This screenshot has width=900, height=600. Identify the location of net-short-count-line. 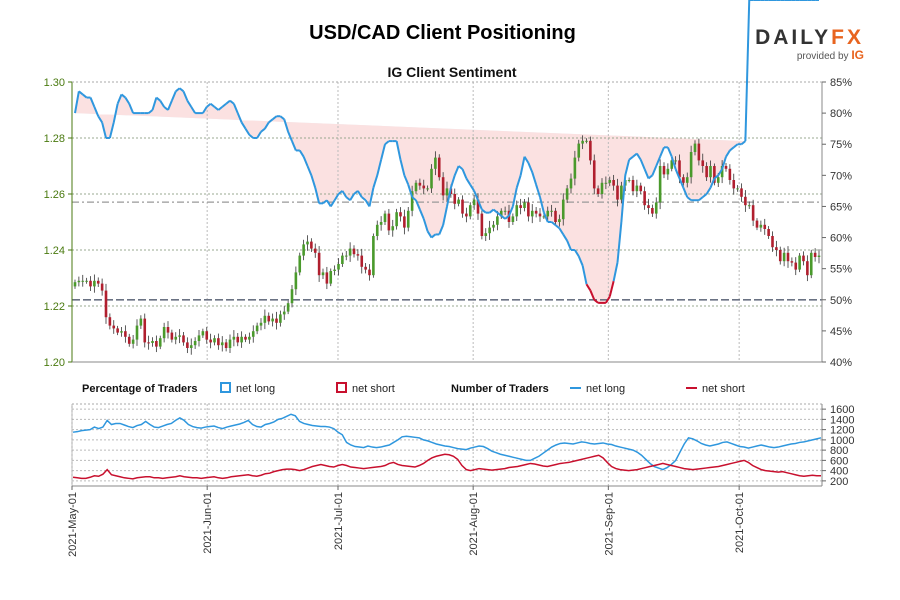
(446, 466).